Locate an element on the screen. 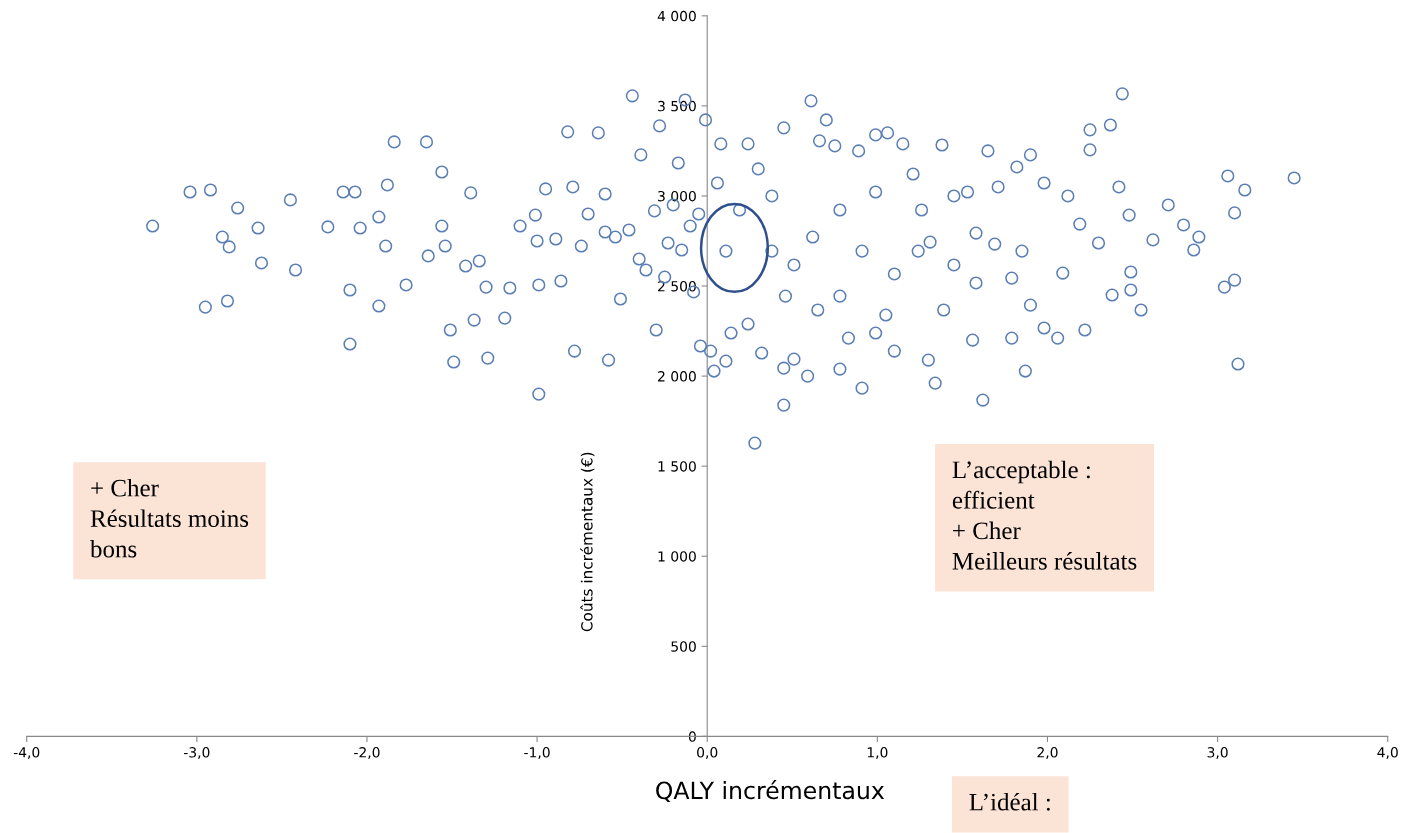  x-tick-label: 1,0 is located at coordinates (877, 753).